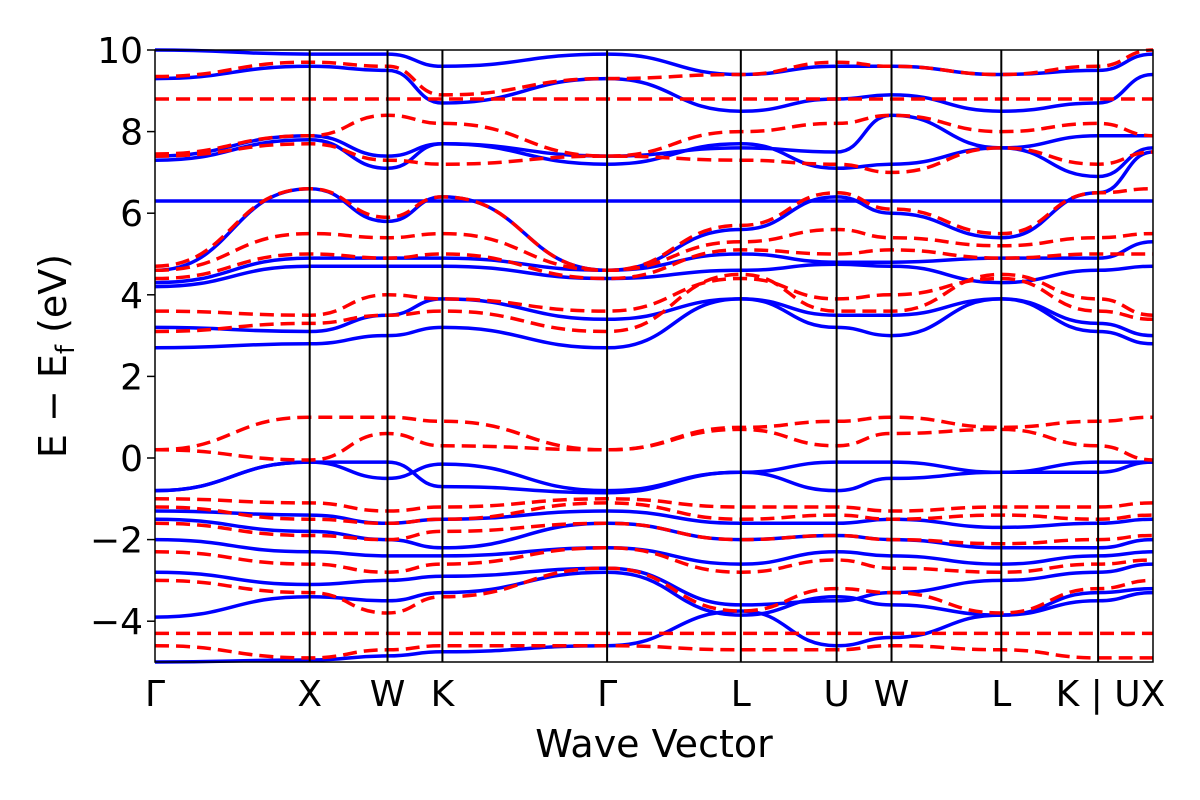 The image size is (1200, 800). I want to click on x-tick-label-0: Γ, so click(155, 694).